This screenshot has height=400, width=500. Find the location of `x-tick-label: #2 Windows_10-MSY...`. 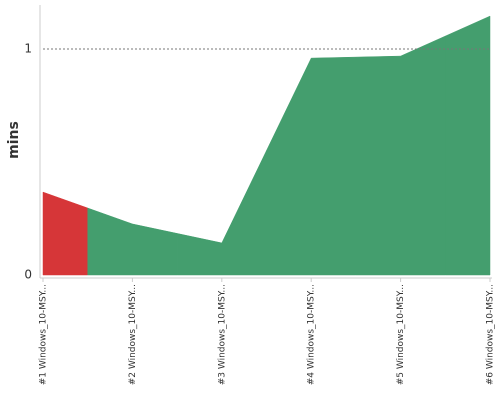

x-tick-label: #2 Windows_10-MSY... is located at coordinates (133, 334).